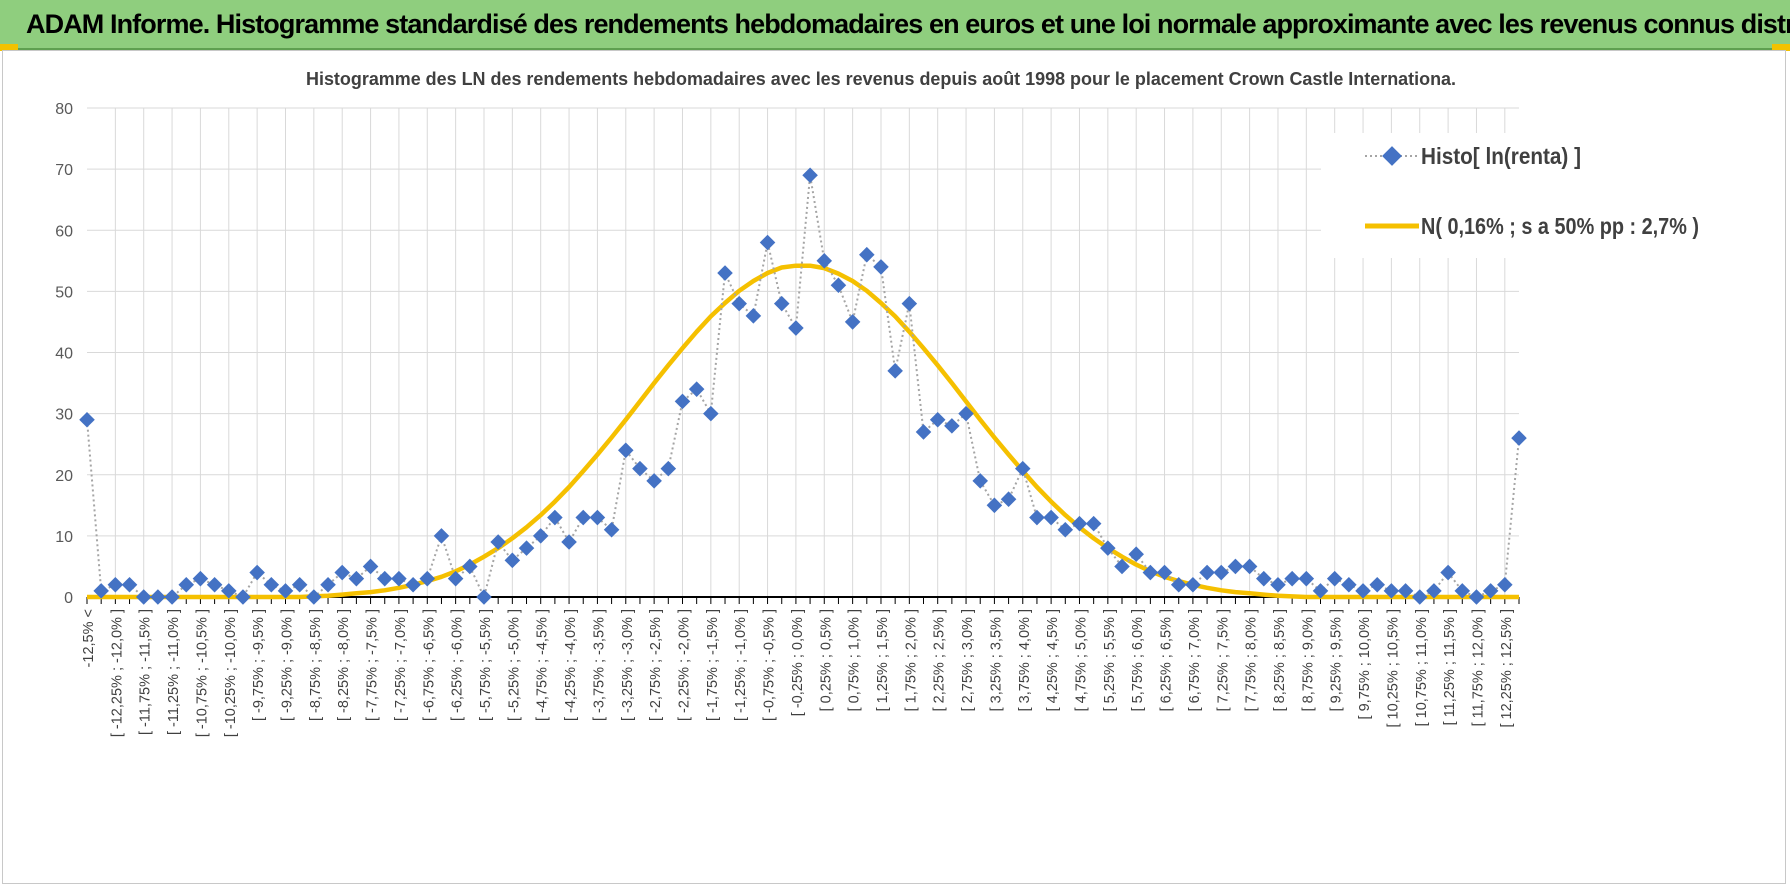 The height and width of the screenshot is (887, 1790). I want to click on x-tick-label: [ 2,25% ; 2,5% ], so click(940, 660).